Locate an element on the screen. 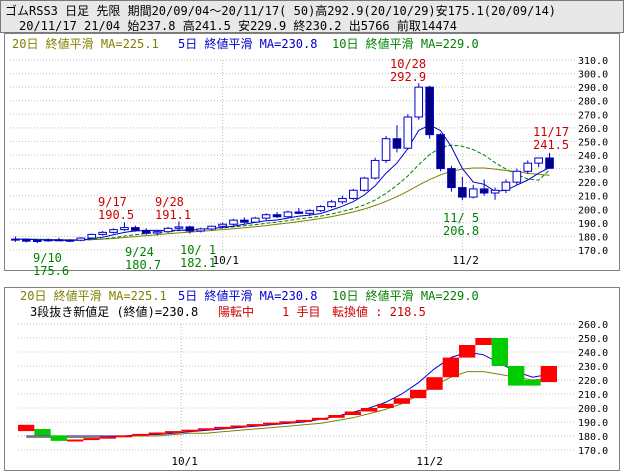 The height and width of the screenshot is (473, 624). annotation-value: 175.6 is located at coordinates (51, 271).